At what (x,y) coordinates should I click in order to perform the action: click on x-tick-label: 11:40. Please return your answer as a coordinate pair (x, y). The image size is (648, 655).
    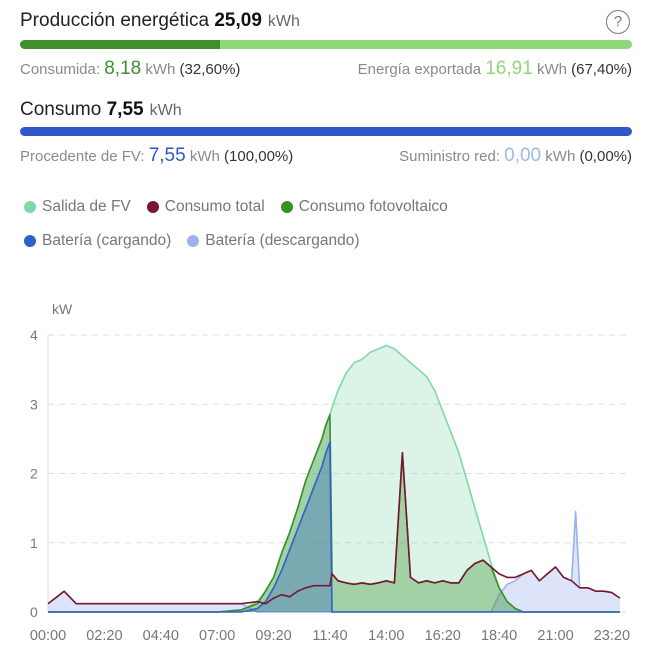
    Looking at the image, I should click on (329, 636).